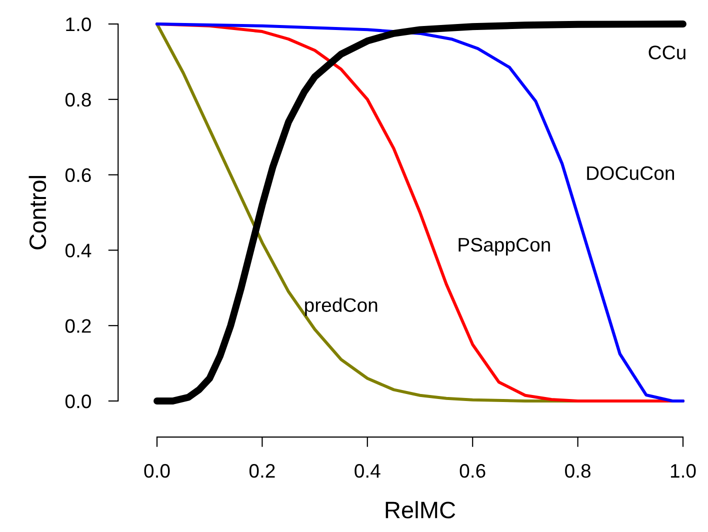 This screenshot has width=708, height=532. Describe the element at coordinates (78, 326) in the screenshot. I see `y-tick-label: 0.2` at that location.